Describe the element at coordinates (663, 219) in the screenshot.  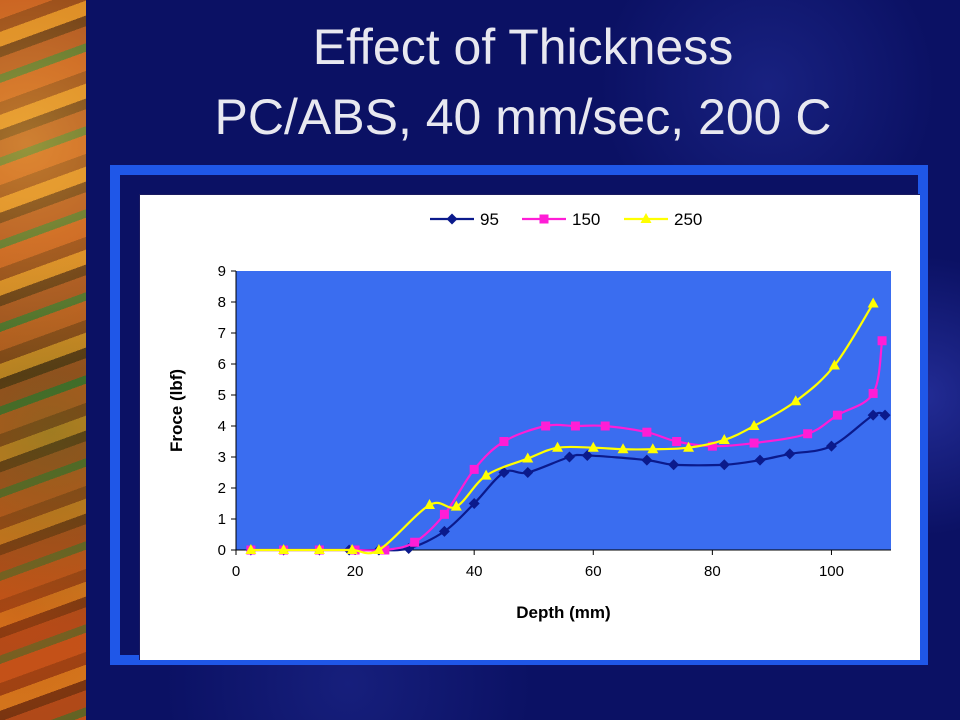
I see `legend-item-250: 250` at that location.